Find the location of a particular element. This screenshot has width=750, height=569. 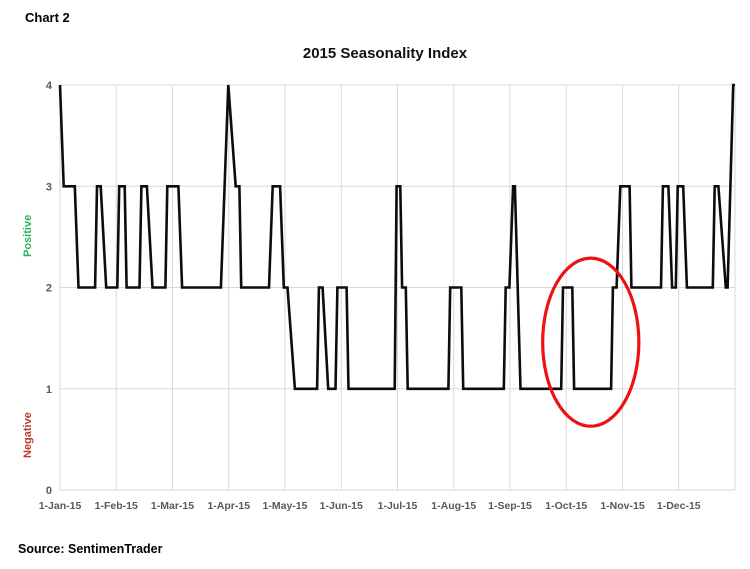

y-tick-label: 4 is located at coordinates (49, 86).